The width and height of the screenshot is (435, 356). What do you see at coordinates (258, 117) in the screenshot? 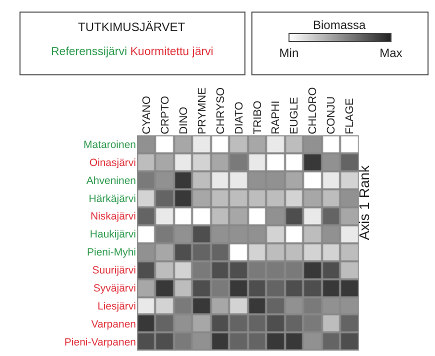
I see `x-tick-label: TRIBO` at bounding box center [258, 117].